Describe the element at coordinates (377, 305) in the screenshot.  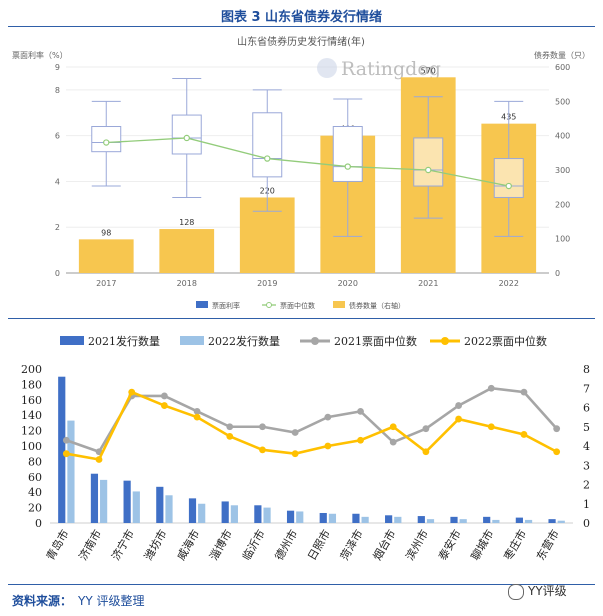
I see `legend-label: 债券数量（右轴）` at that location.